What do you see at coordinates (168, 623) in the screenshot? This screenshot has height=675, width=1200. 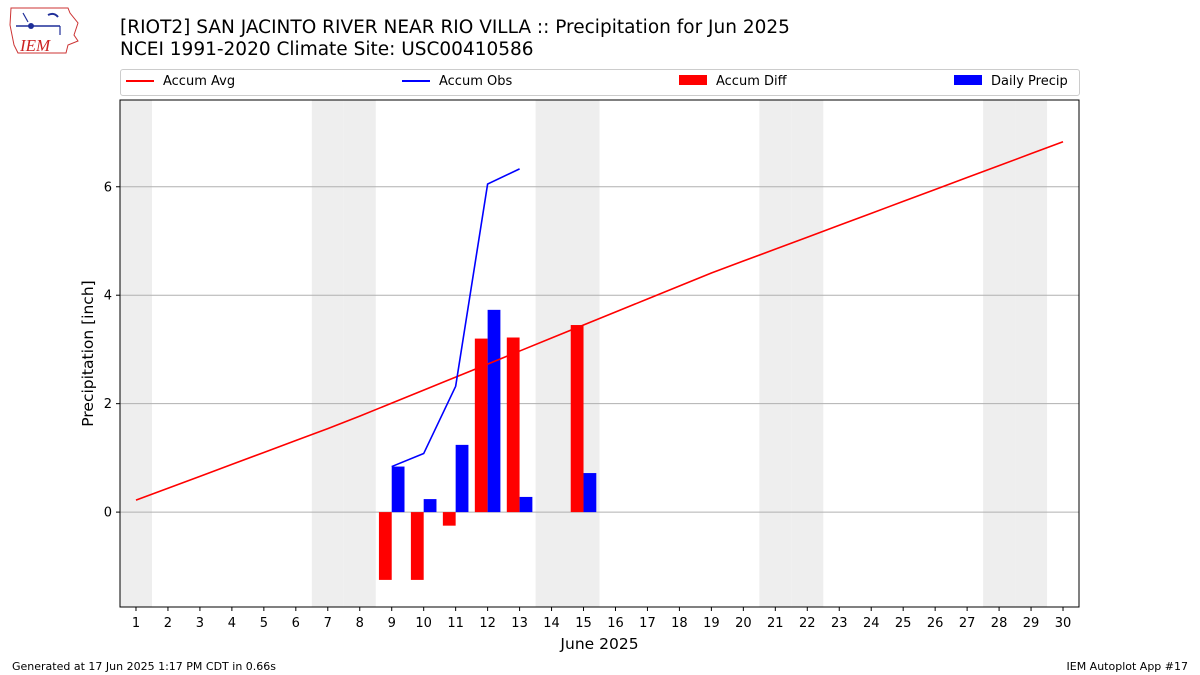 I see `x-tick-label-2: 2` at bounding box center [168, 623].